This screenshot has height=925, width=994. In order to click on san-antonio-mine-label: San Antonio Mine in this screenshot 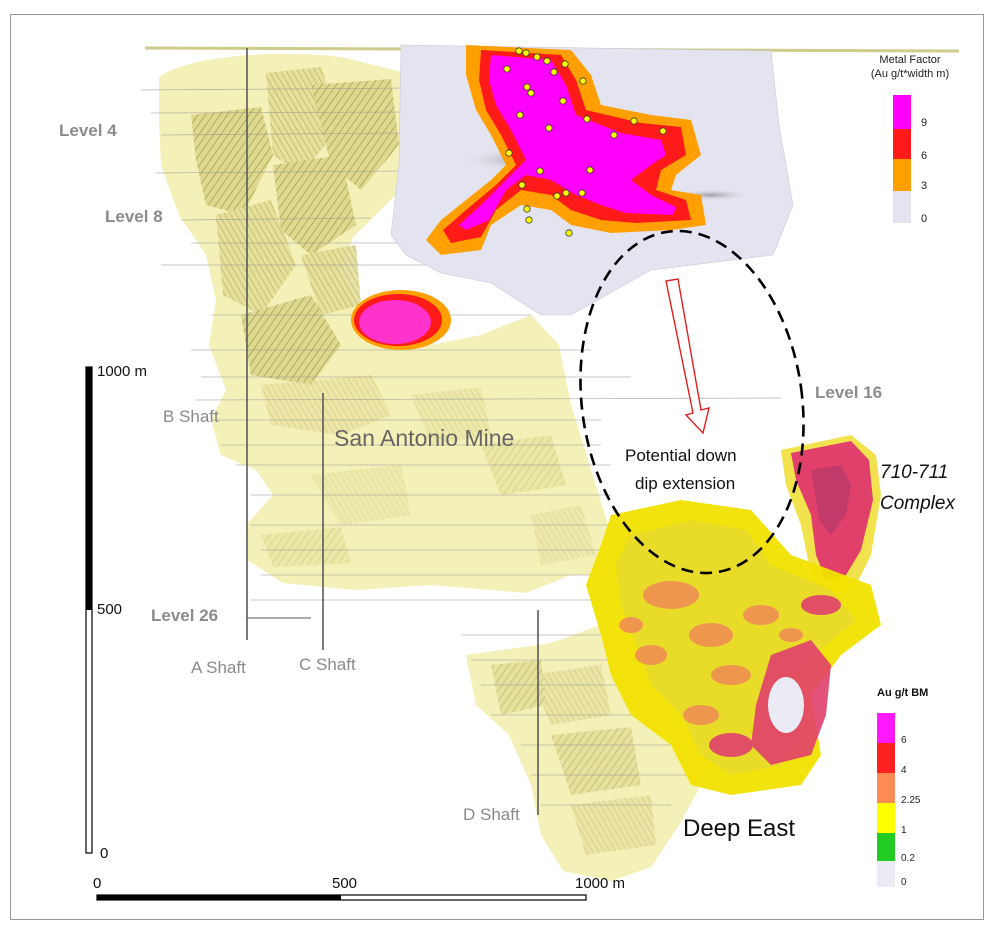, I will do `click(424, 438)`.